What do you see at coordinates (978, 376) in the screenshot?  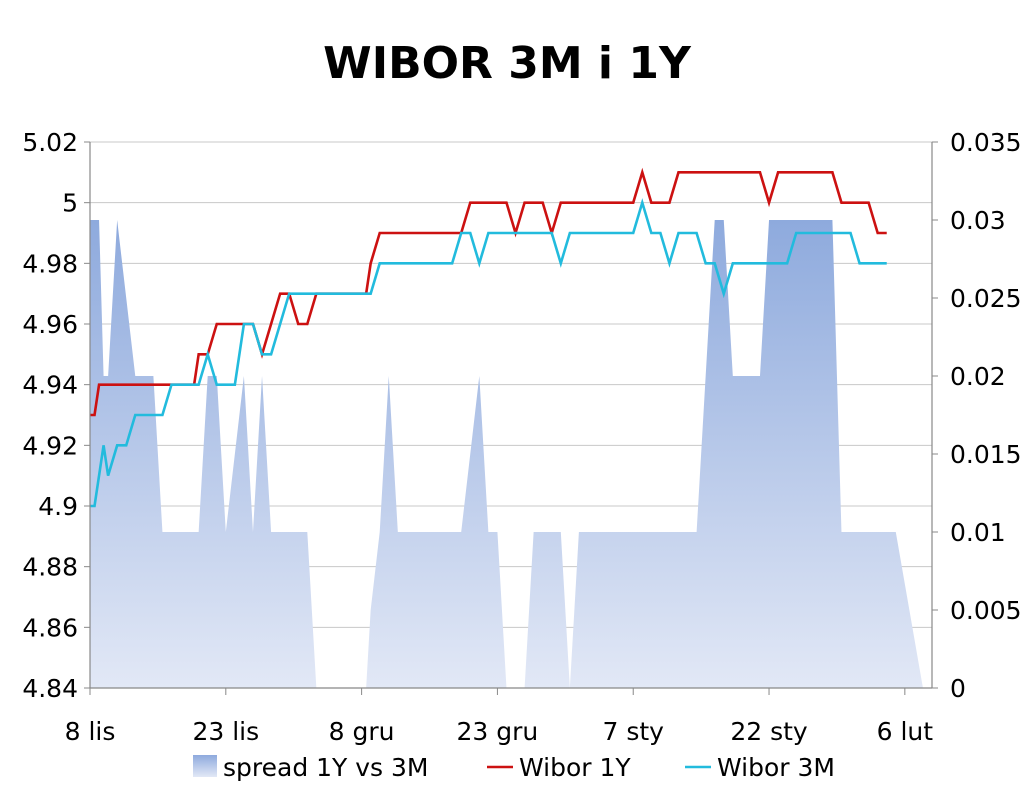 I see `y-right-tick-label: 0.02` at bounding box center [978, 376].